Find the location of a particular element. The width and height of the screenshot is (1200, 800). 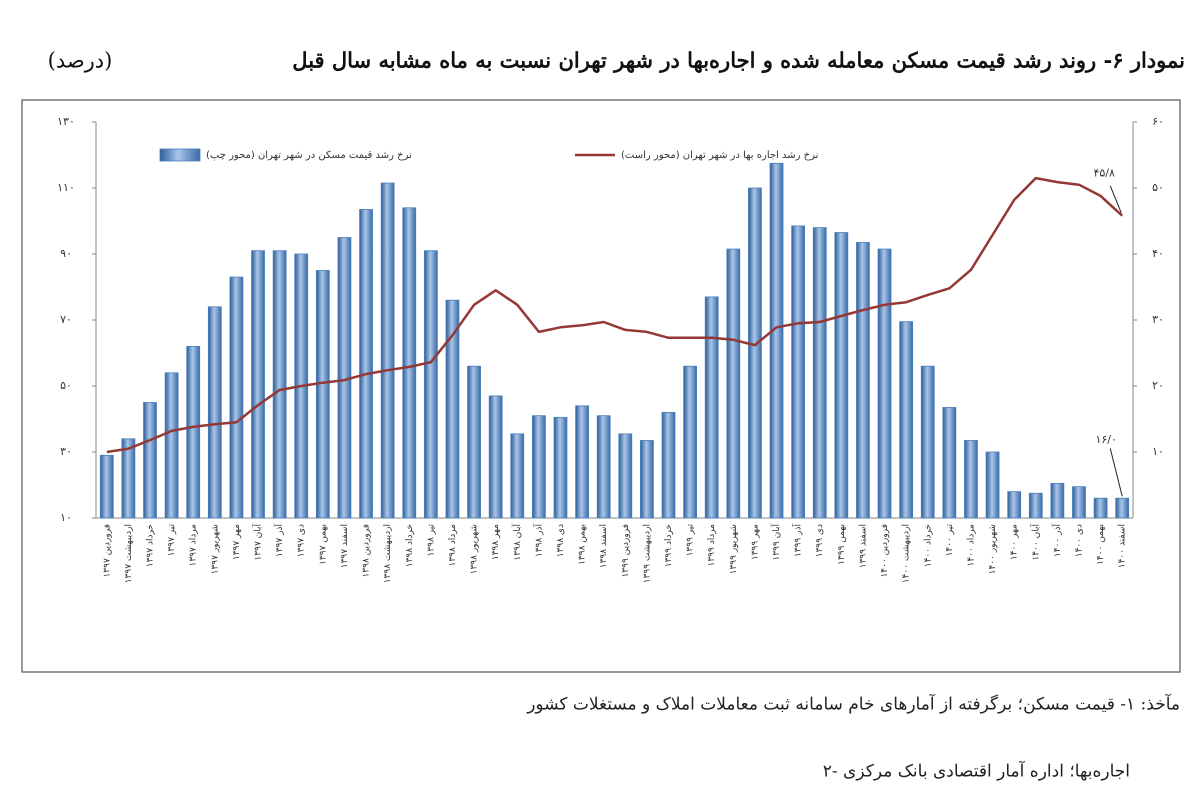

y-tick-label: ۱۳۰ is located at coordinates (66, 121).